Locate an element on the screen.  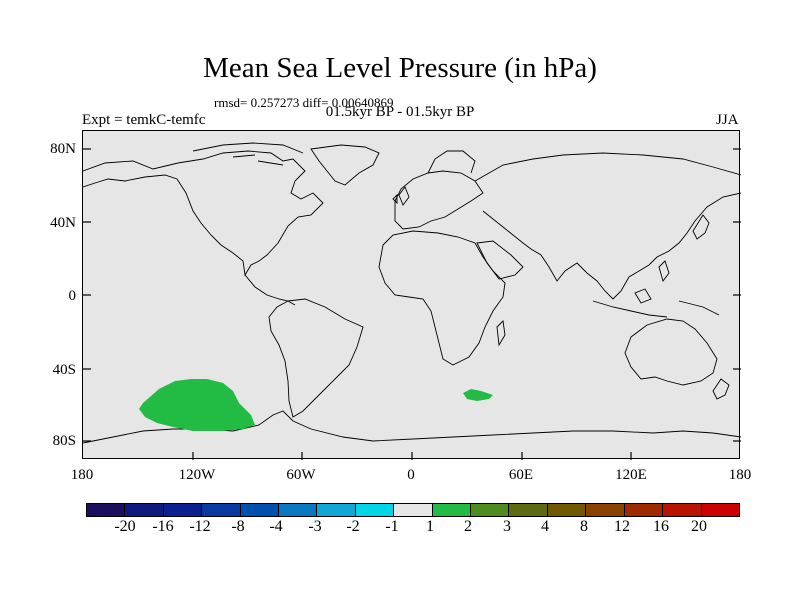
north-america-coast is located at coordinates (203, 213).